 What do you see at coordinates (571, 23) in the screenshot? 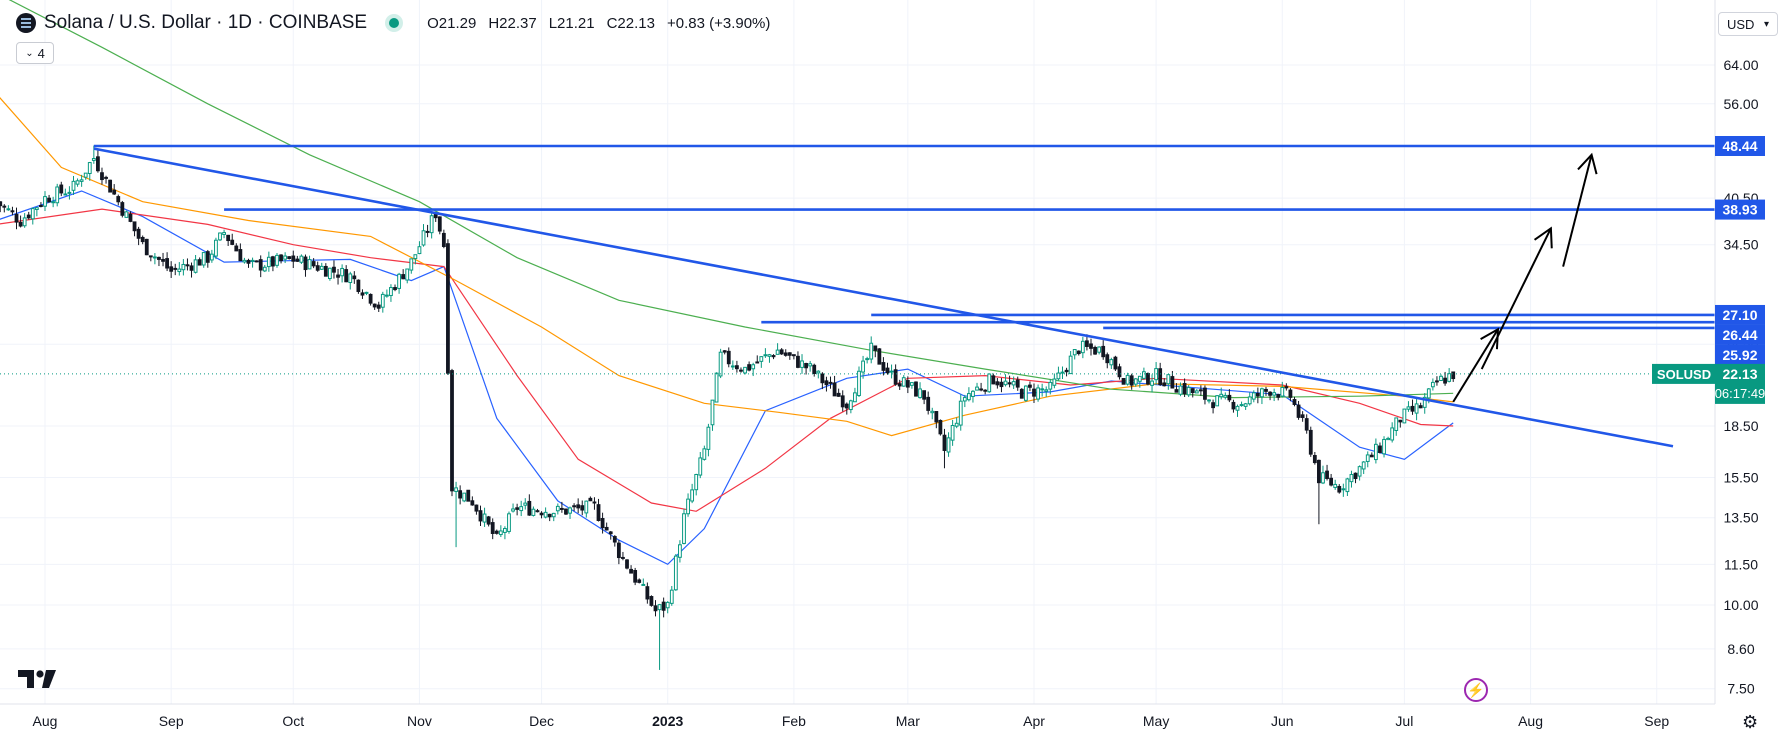
I see `ohlc-low: L21.21` at bounding box center [571, 23].